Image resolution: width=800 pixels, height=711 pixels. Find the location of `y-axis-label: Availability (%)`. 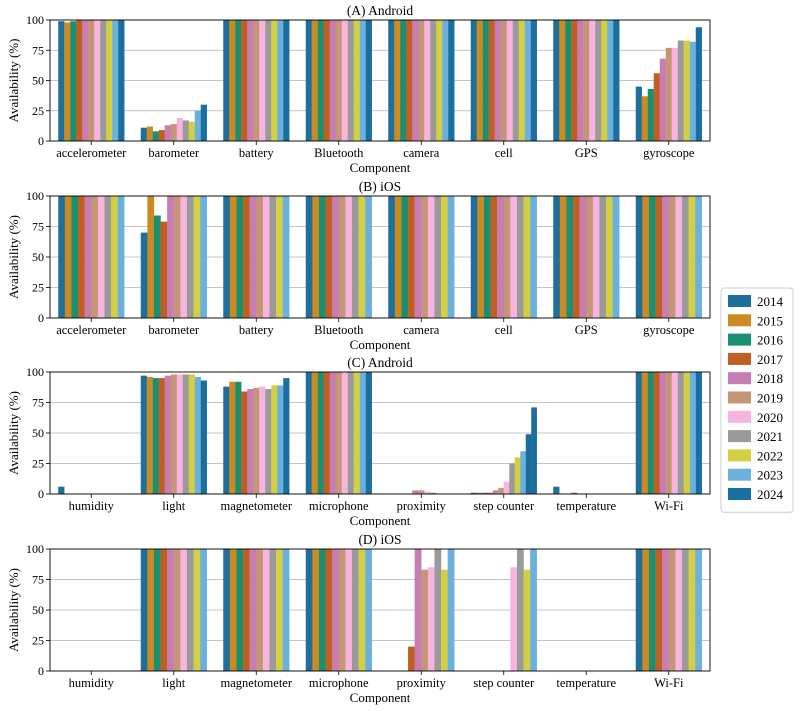

y-axis-label: Availability (%) is located at coordinates (13, 433).